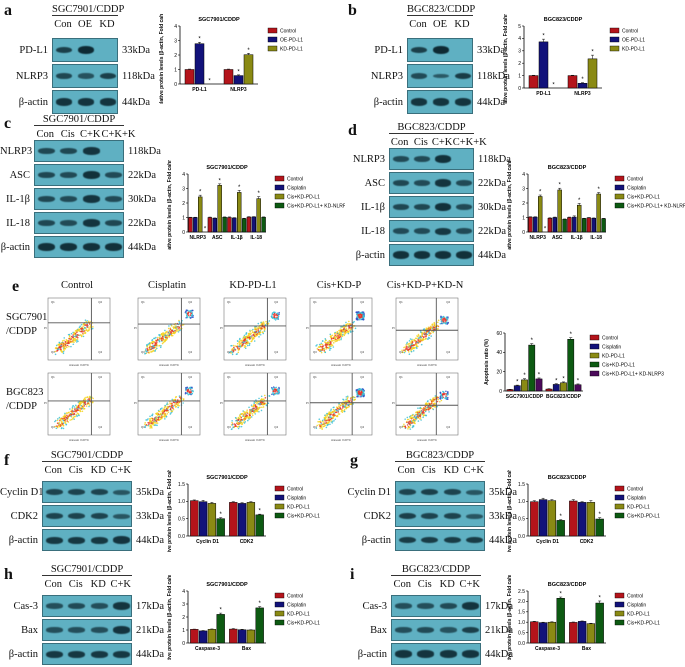 This screenshot has width=685, height=667. Describe the element at coordinates (143, 377) in the screenshot. I see `quadrant-label: Q1` at that location.